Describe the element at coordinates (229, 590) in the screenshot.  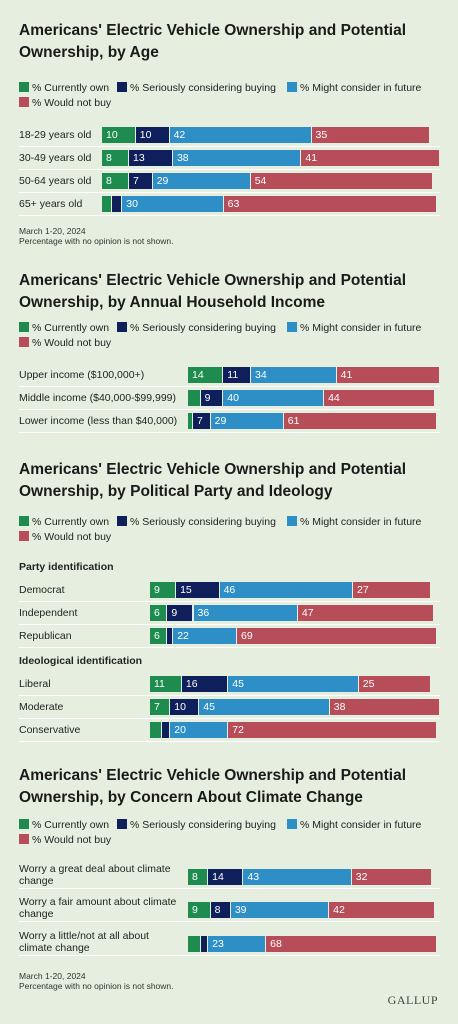
I see `bar-value-label: 46` at that location.